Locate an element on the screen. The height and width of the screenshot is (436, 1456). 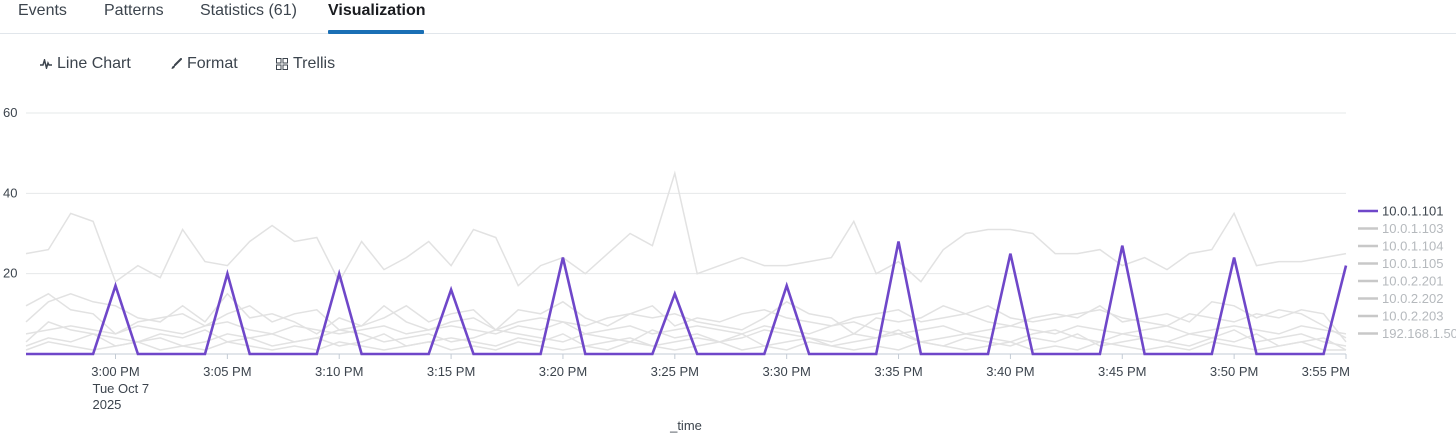
legend-item: 10.0.1.103 is located at coordinates (1412, 228).